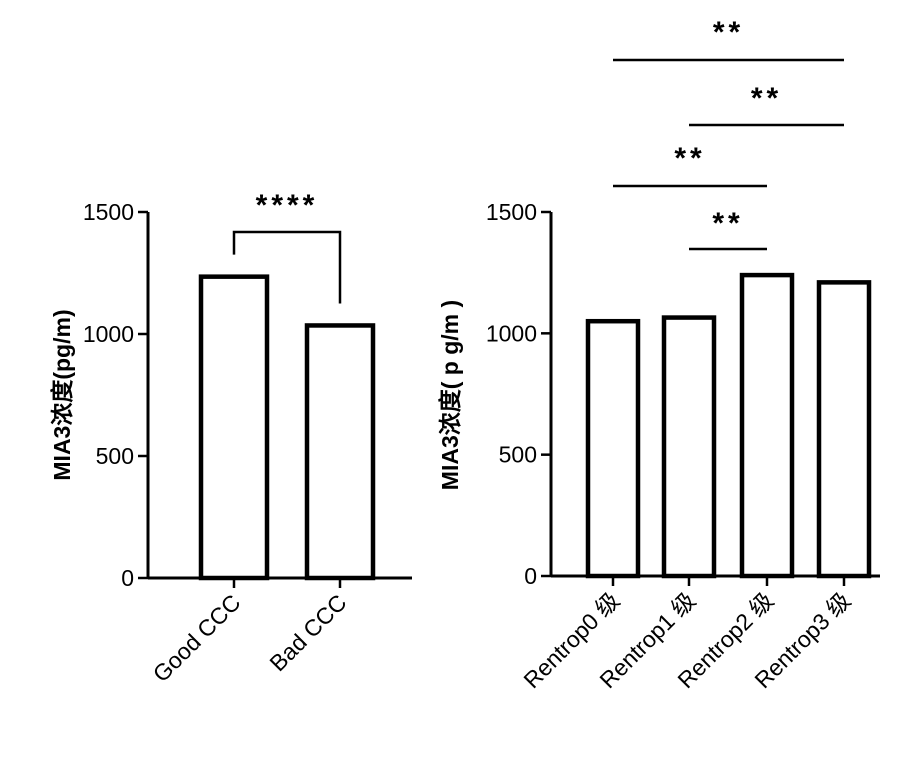 This screenshot has width=923, height=759. Describe the element at coordinates (450, 395) in the screenshot. I see `right-y-axis-label: MIA3浓度( p g/m )` at that location.